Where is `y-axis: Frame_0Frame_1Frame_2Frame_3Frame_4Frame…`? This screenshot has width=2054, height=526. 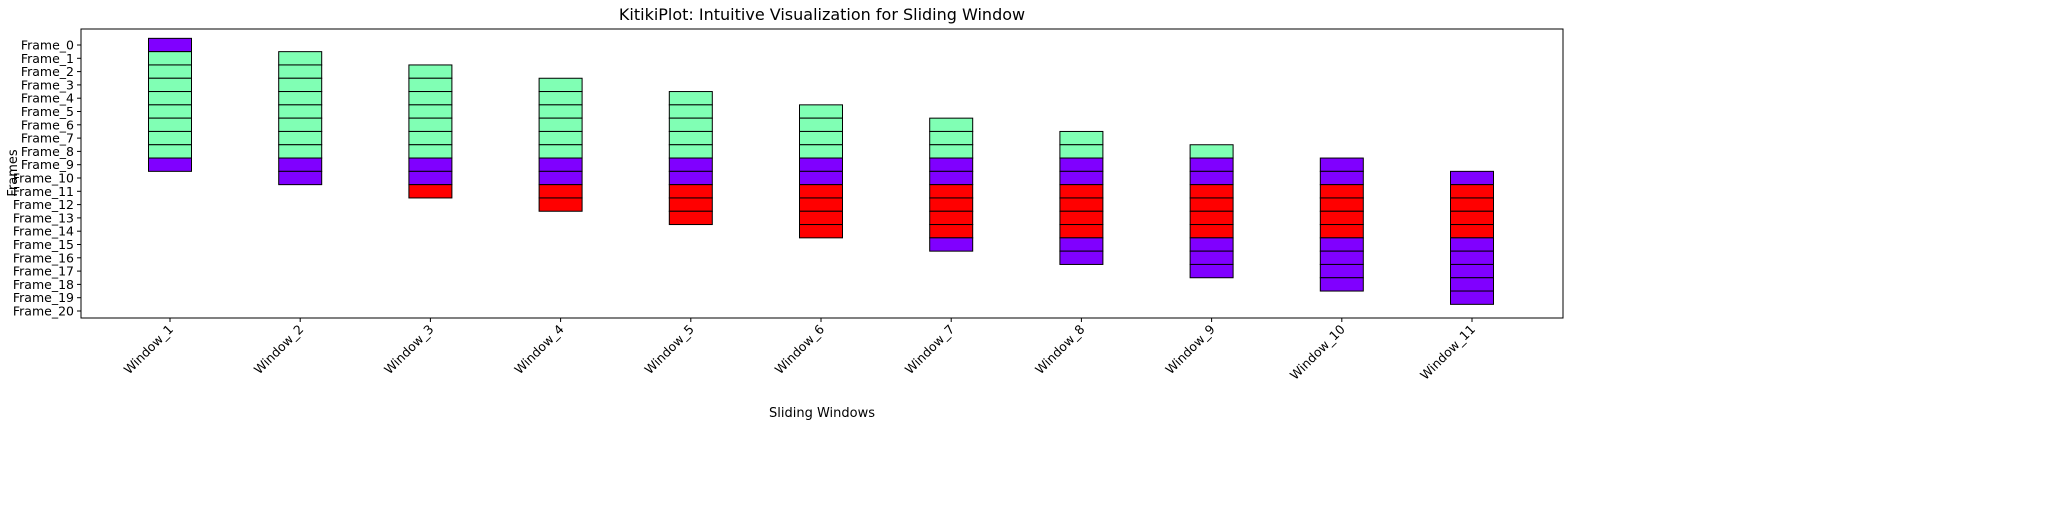
y-axis: Frame_0Frame_1Frame_2Frame_3Frame_4Frame… is located at coordinates (47, 178).